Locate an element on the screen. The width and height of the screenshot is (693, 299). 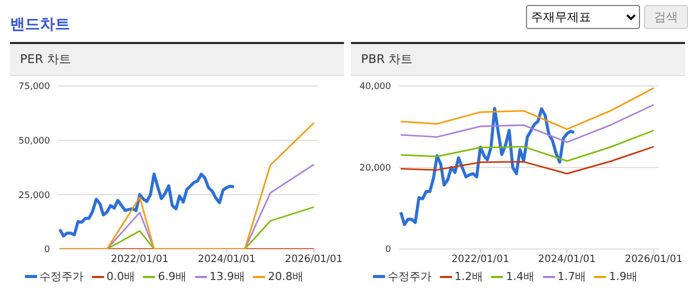
text: 밴드차트 is located at coordinates (40, 24).